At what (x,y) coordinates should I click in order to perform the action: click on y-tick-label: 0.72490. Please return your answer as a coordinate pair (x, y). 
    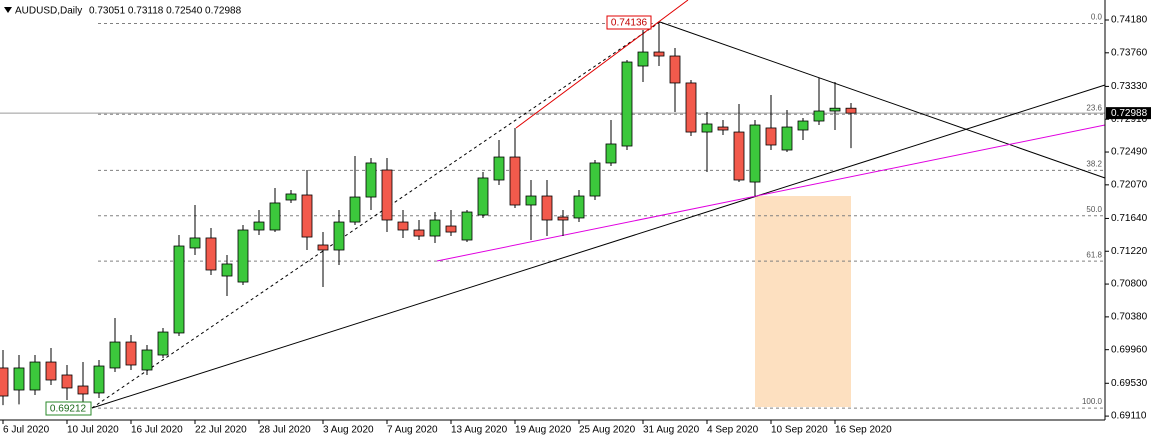
    Looking at the image, I should click on (1129, 152).